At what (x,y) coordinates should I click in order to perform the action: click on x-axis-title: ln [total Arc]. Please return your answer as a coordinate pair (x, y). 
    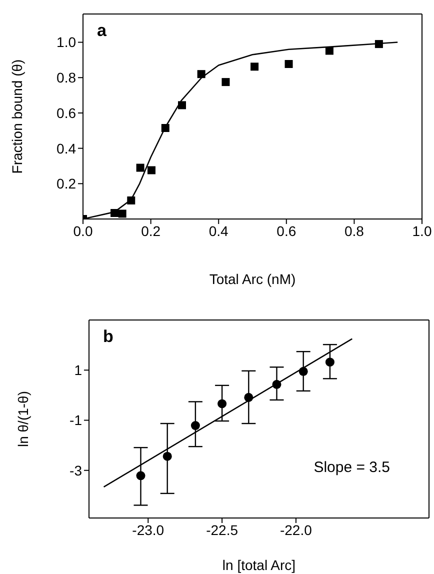
    Looking at the image, I should click on (259, 565).